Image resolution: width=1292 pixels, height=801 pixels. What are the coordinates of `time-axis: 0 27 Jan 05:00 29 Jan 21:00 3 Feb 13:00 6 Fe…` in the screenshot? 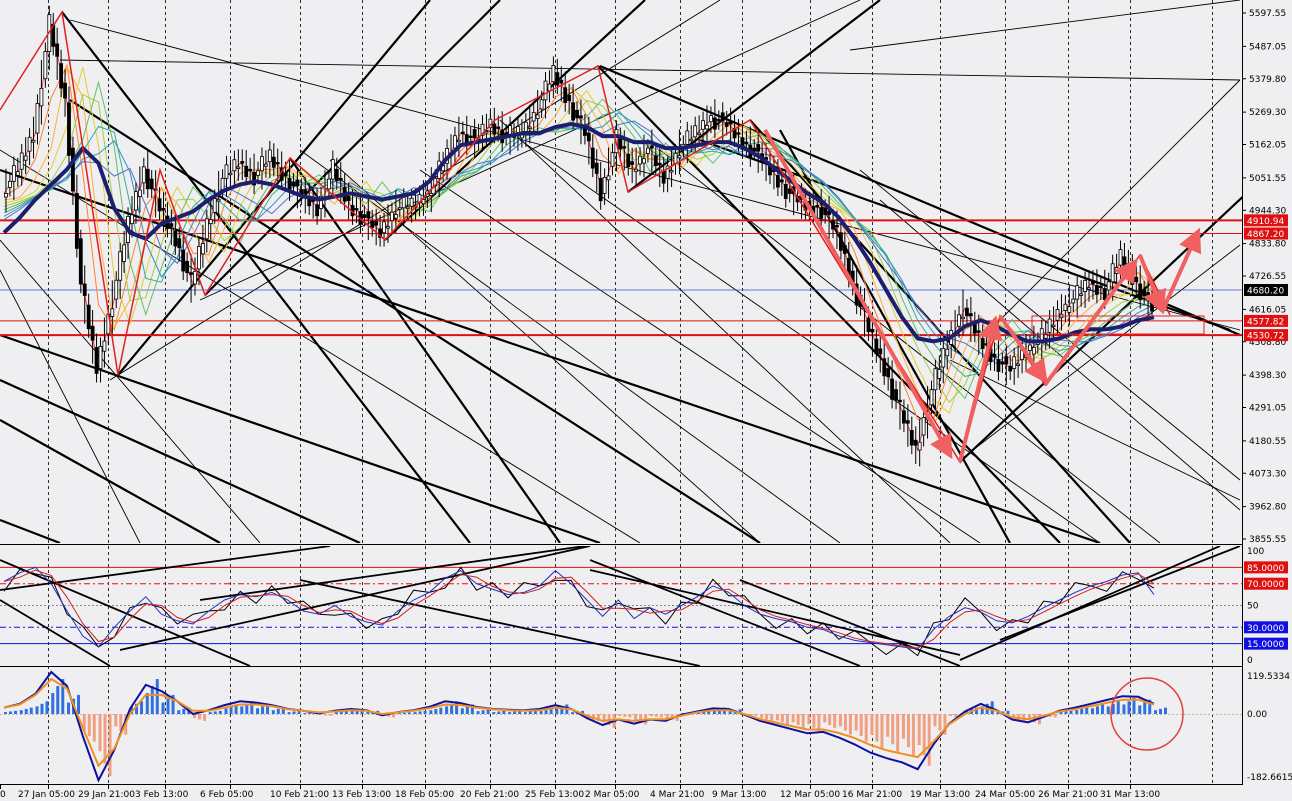 It's located at (580, 792).